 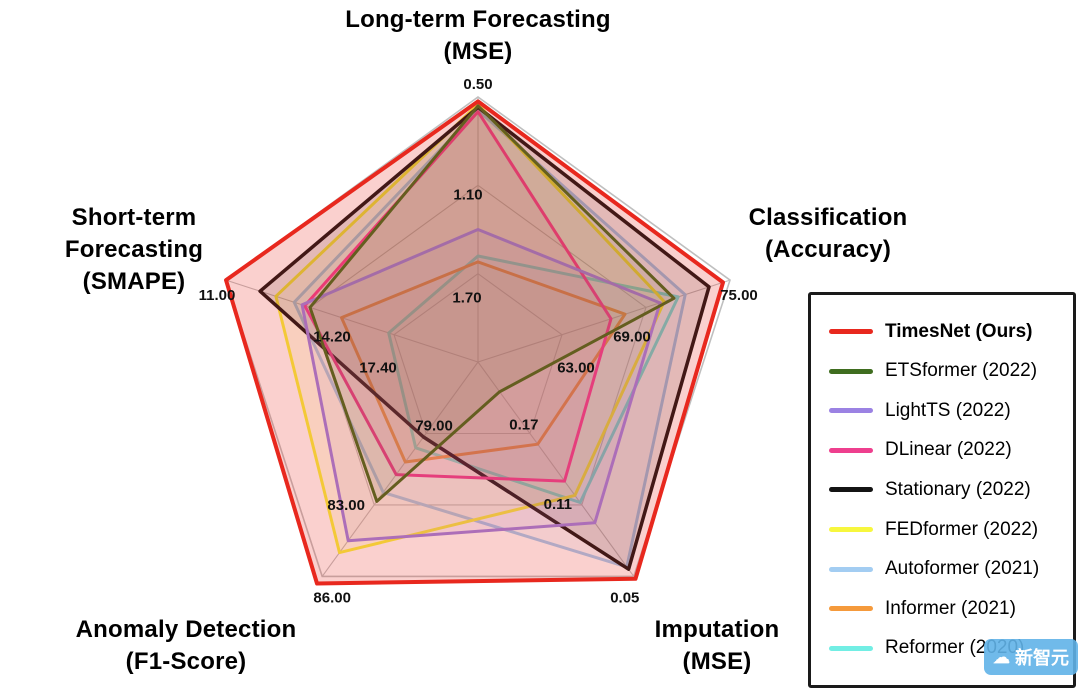 I want to click on tick-label: 1.70, so click(x=466, y=298).